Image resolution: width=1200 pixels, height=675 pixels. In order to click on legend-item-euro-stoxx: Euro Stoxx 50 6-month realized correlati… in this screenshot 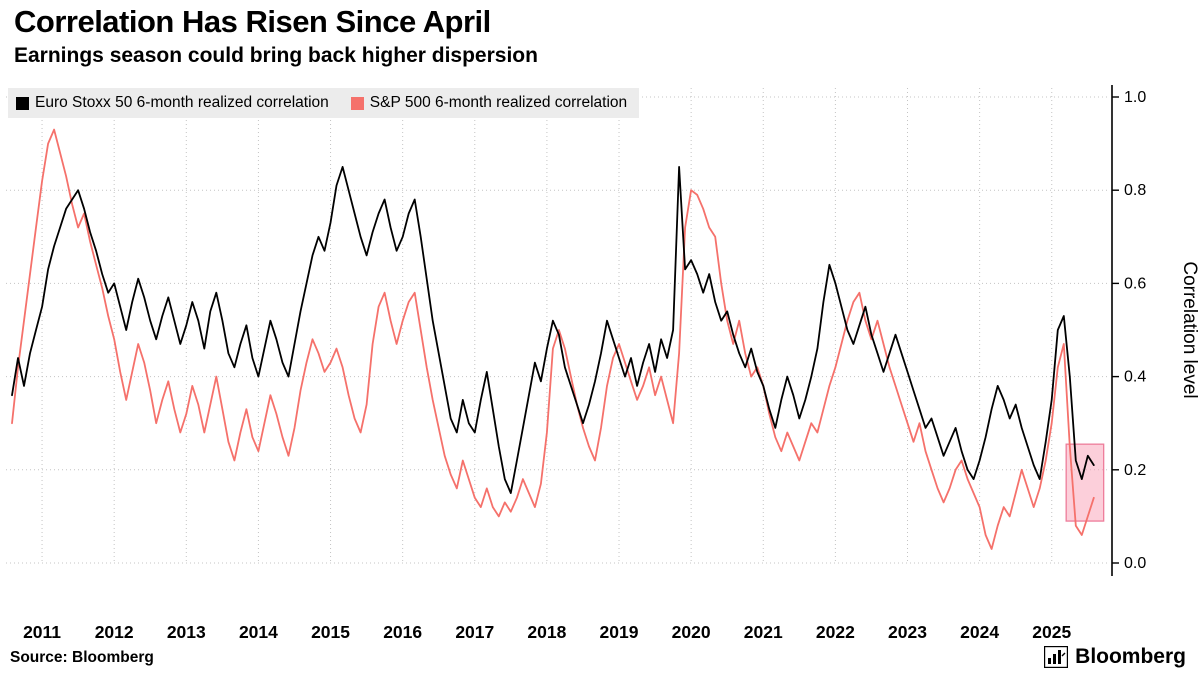, I will do `click(172, 103)`.